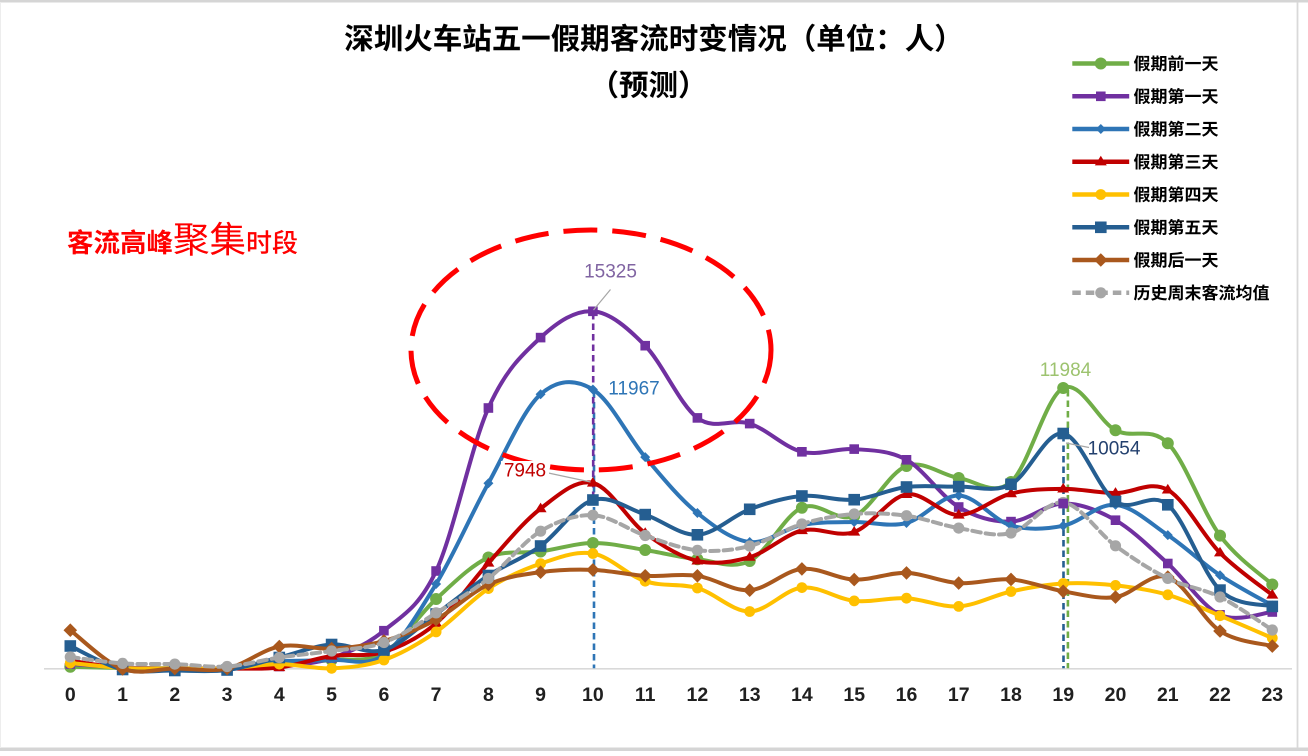 The height and width of the screenshot is (756, 1308). I want to click on svg-text: 13, so click(750, 695).